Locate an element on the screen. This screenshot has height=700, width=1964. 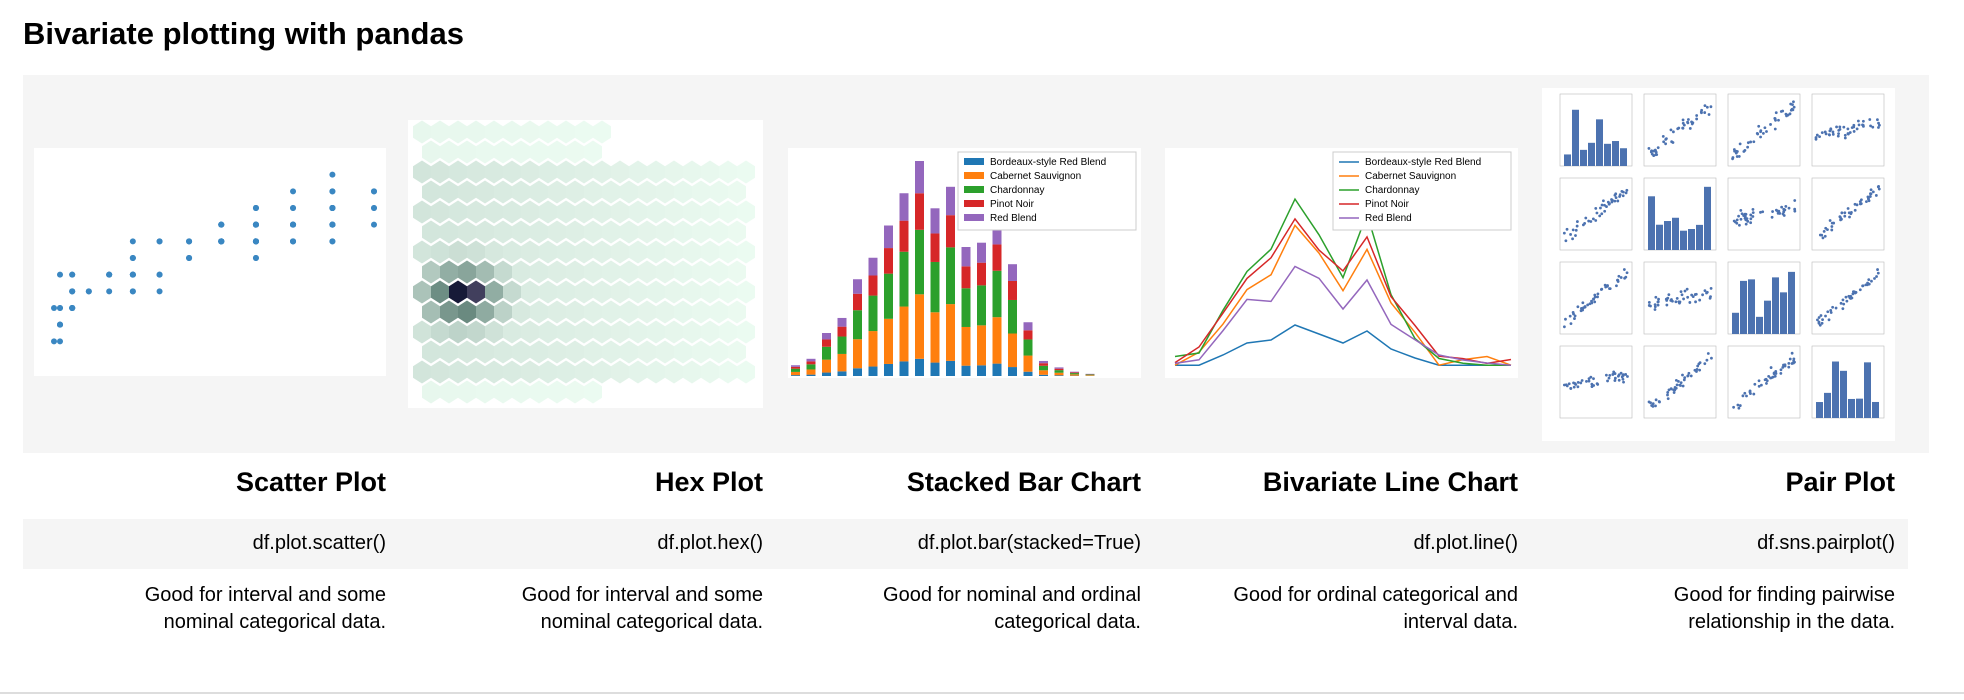
description-line: Good for finding pairwise is located at coordinates (1784, 595).